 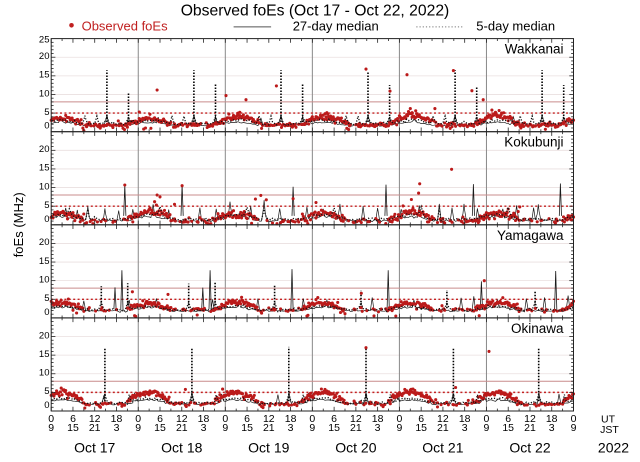 I want to click on svg-text: 25, so click(x=44, y=40).